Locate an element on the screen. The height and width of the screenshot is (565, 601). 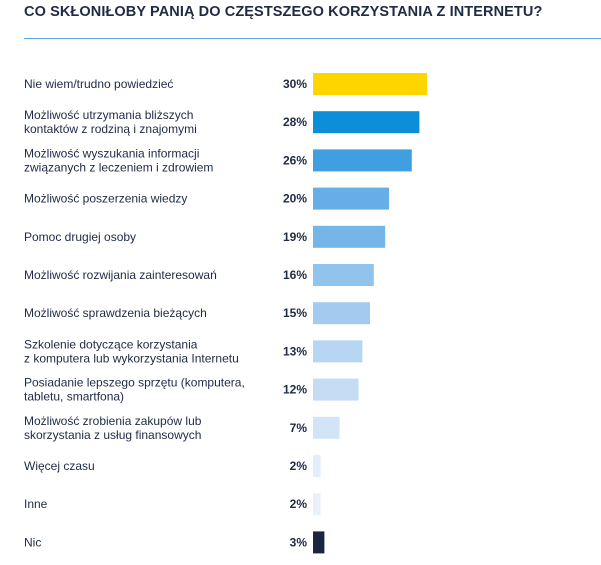
category-label: Możliwość rozwijania zainteresowań is located at coordinates (120, 275).